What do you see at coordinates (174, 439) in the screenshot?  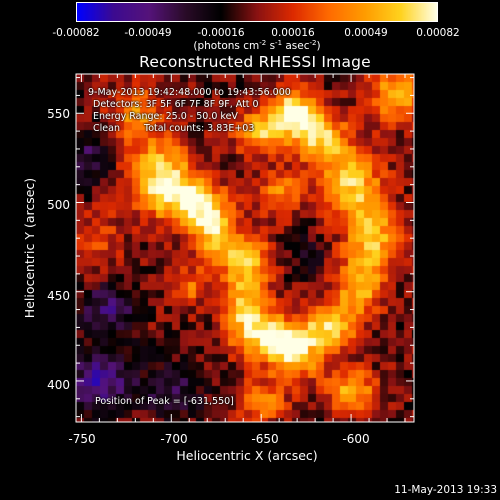 I see `x-tick-label: -700` at bounding box center [174, 439].